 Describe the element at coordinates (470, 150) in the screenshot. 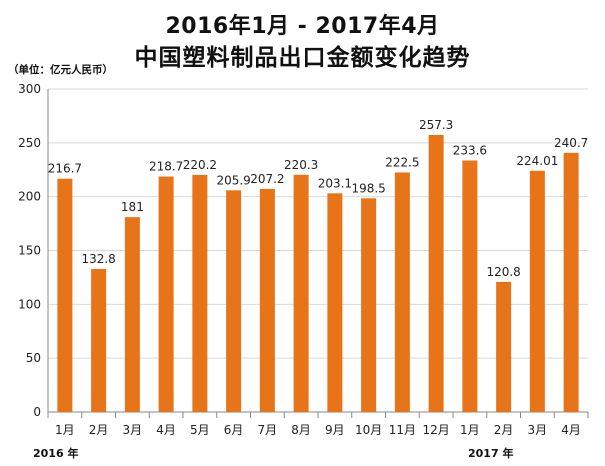

I see `data-label: 233.6` at that location.